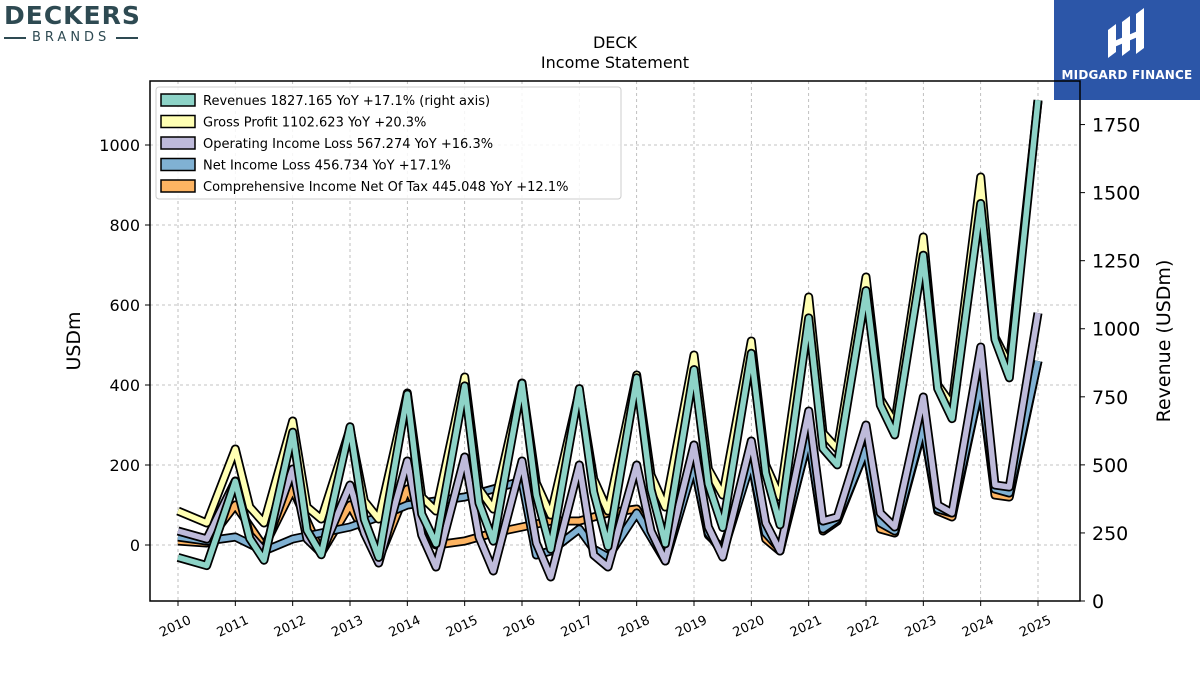 This screenshot has width=1200, height=675. I want to click on x-tick-label: 2020, so click(749, 627).